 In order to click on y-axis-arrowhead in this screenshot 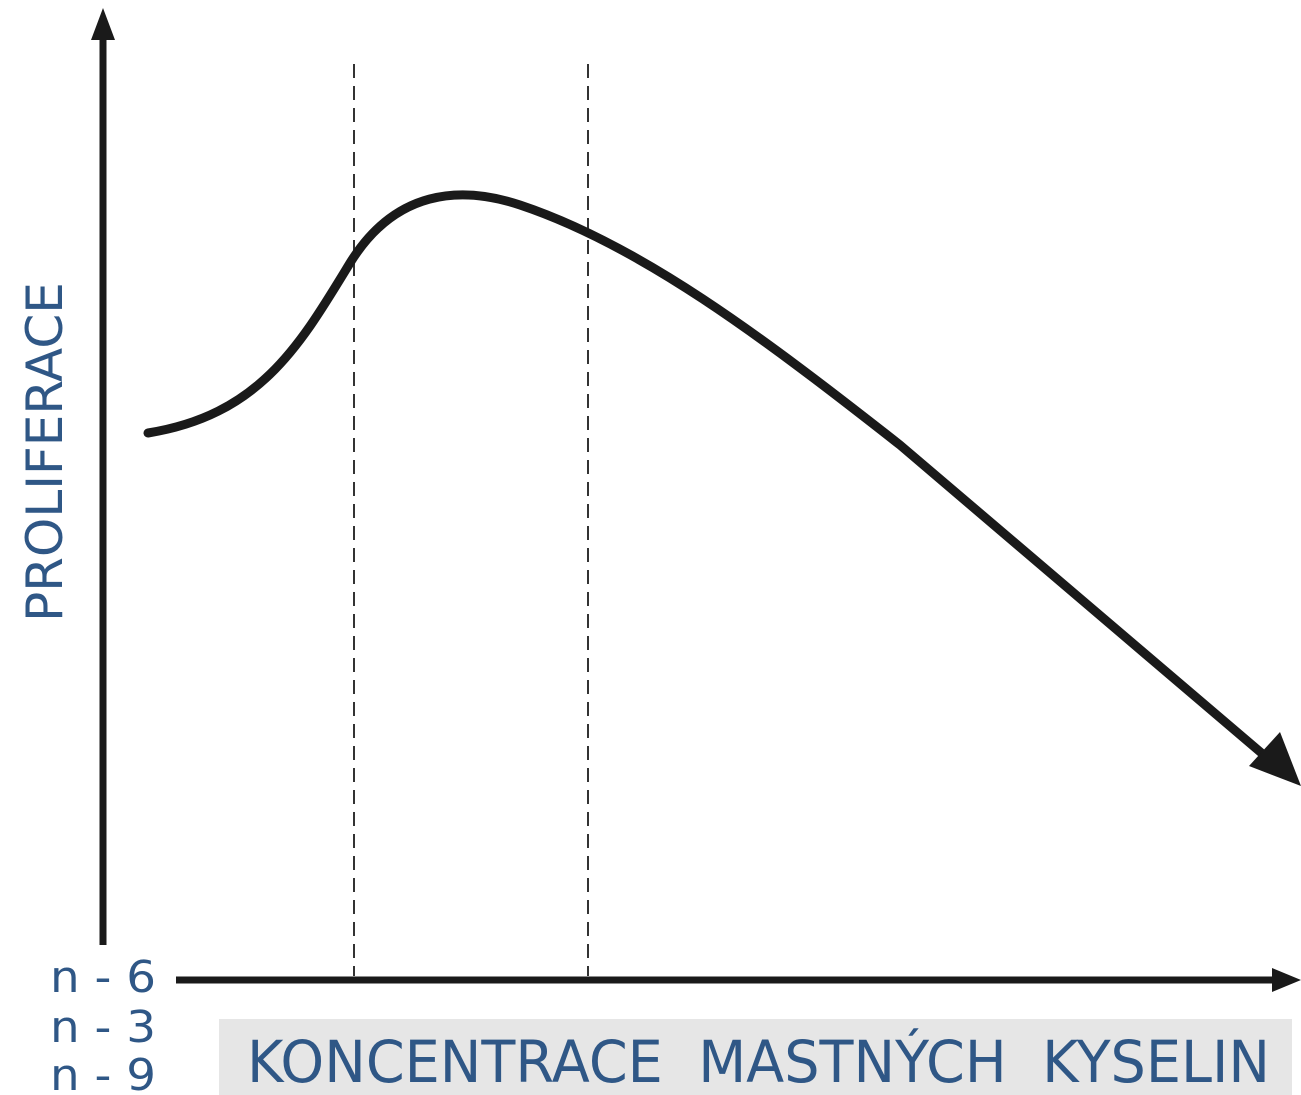, I will do `click(103, 24)`.